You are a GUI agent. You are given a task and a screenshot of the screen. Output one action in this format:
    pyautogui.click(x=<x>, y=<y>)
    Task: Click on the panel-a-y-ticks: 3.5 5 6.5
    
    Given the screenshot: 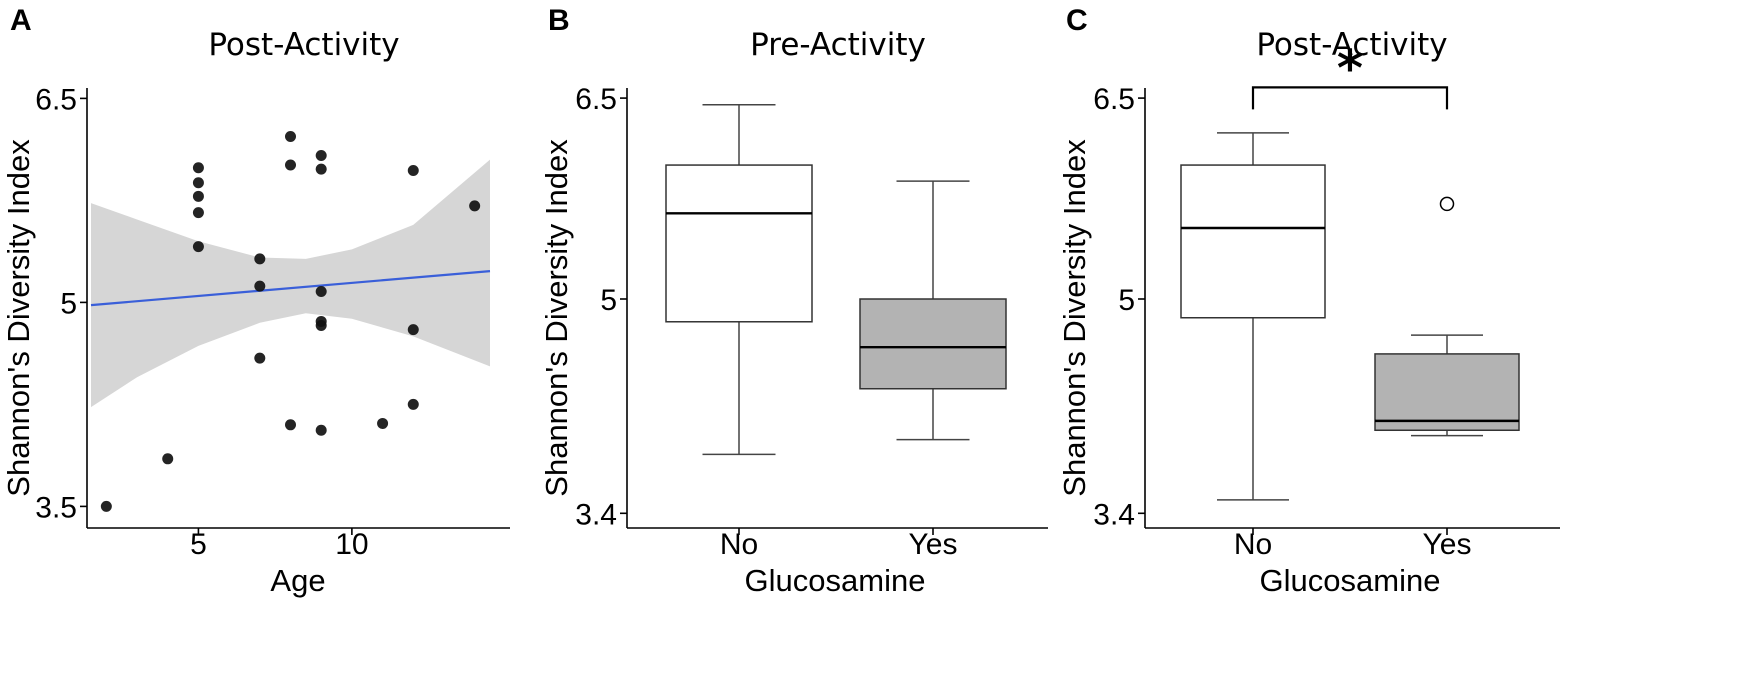 What is the action you would take?
    pyautogui.click(x=61, y=303)
    